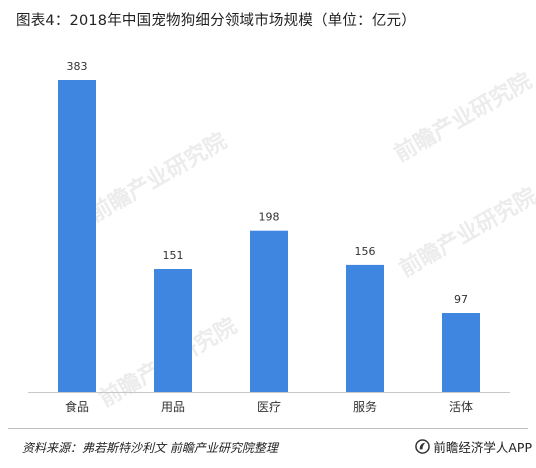 Image resolution: width=536 pixels, height=468 pixels. Describe the element at coordinates (269, 217) in the screenshot. I see `data-label-2: 198` at that location.